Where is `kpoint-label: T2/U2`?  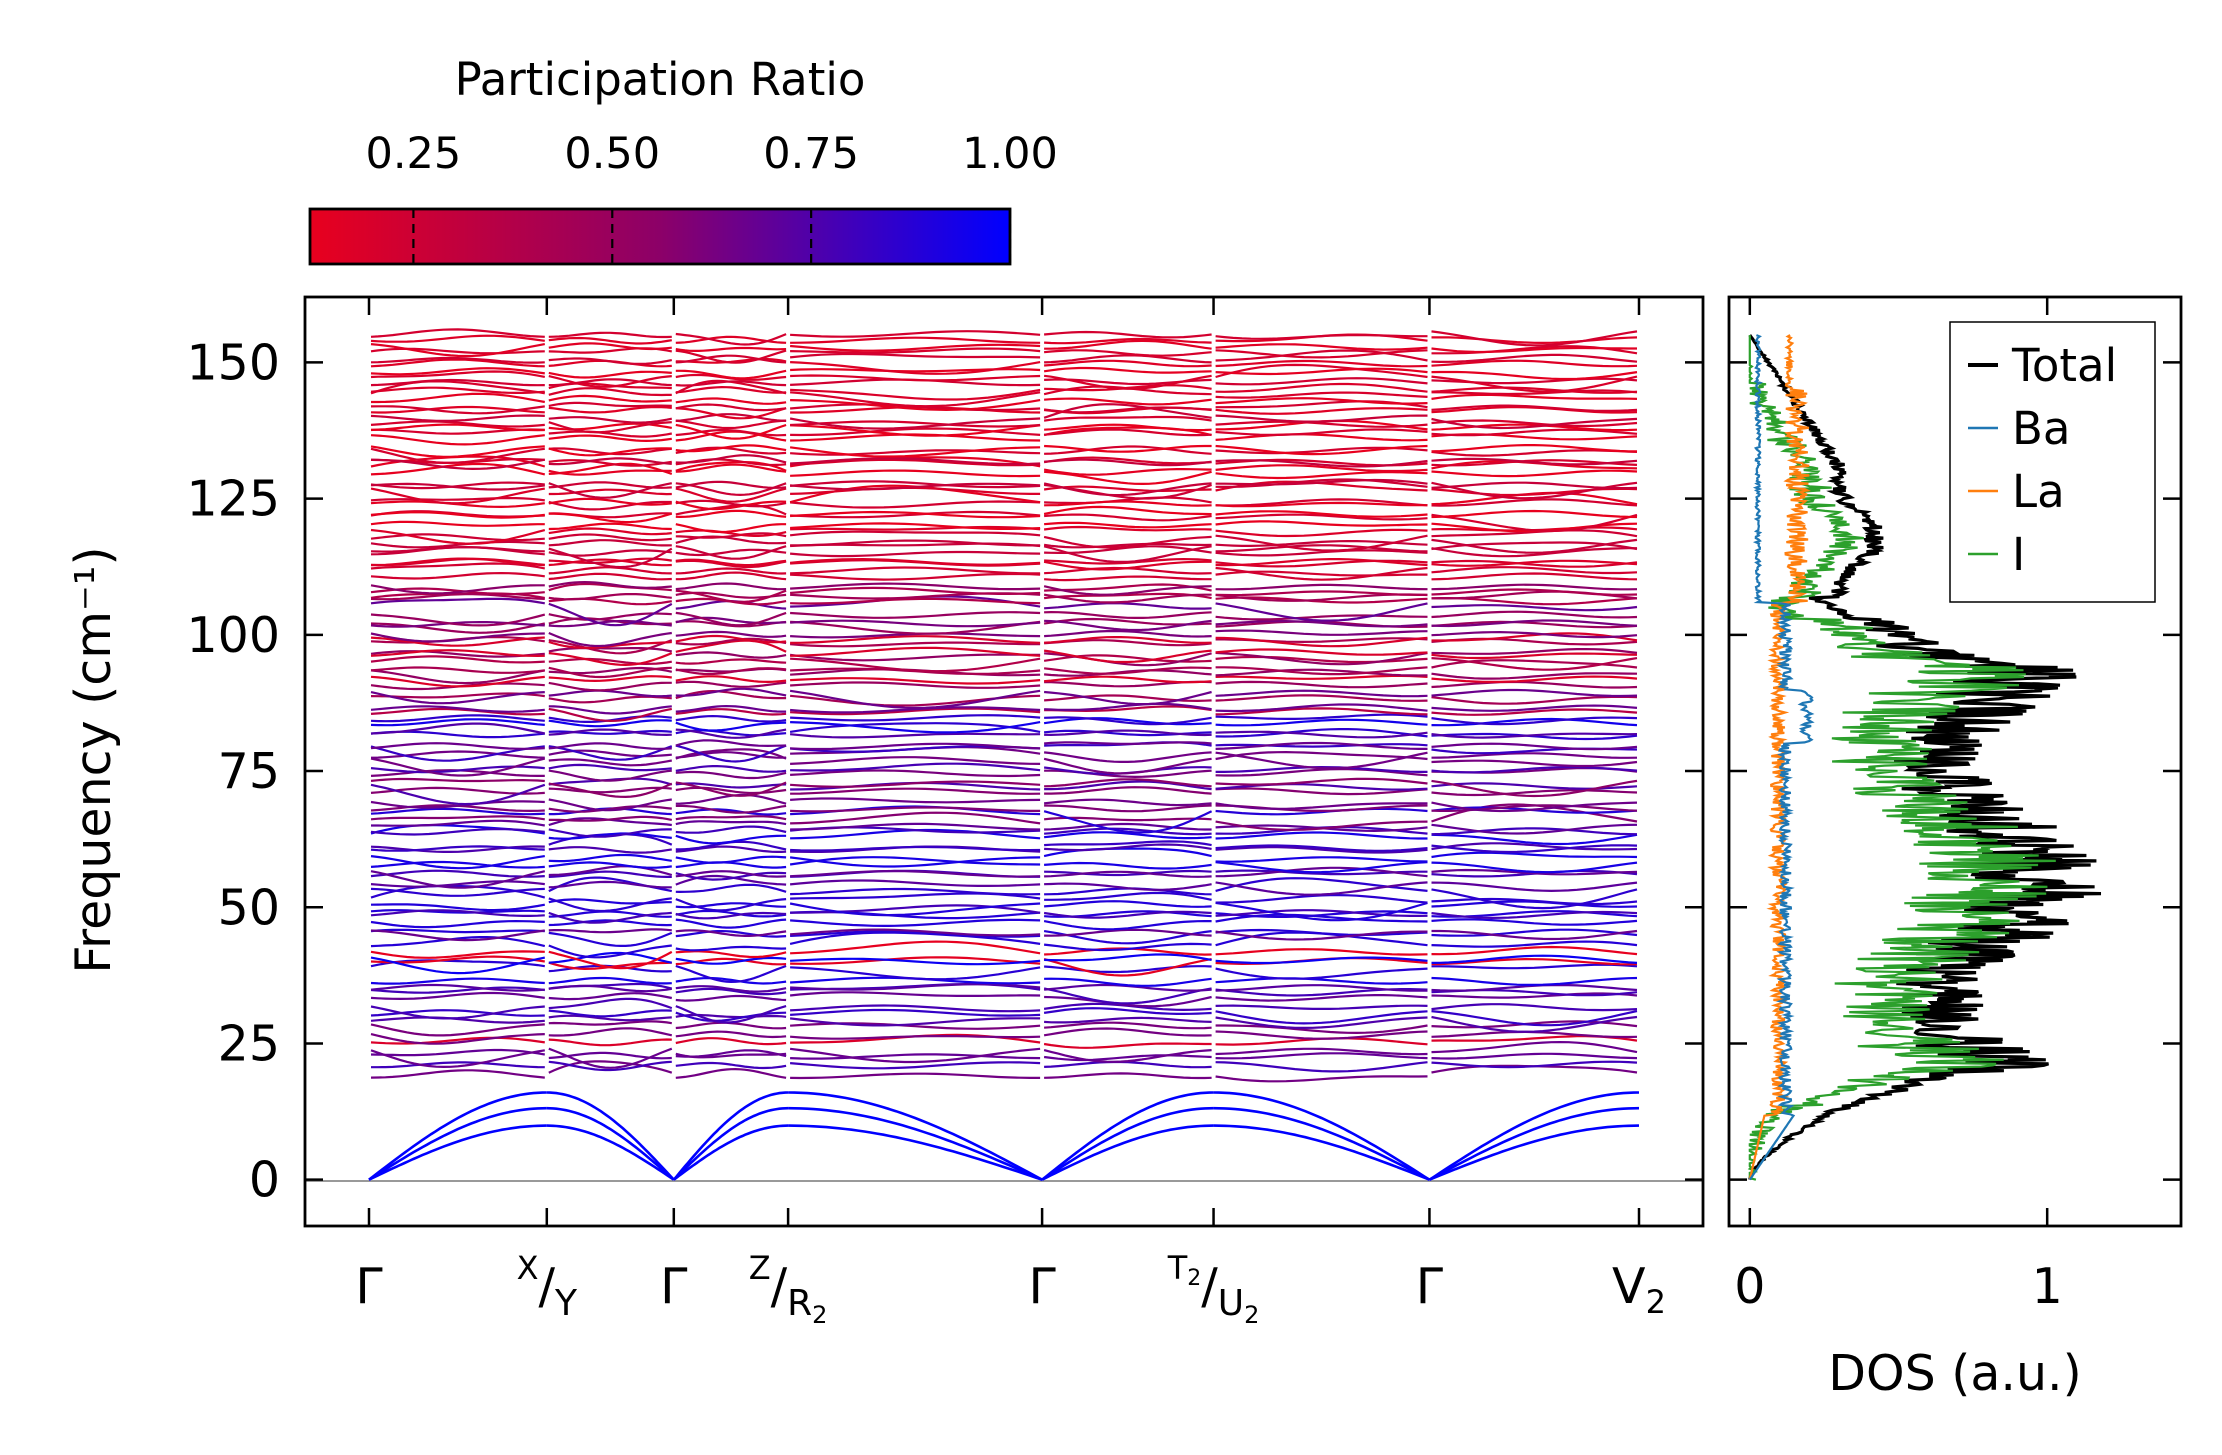
kpoint-label: T2/U2 is located at coordinates (1213, 1289).